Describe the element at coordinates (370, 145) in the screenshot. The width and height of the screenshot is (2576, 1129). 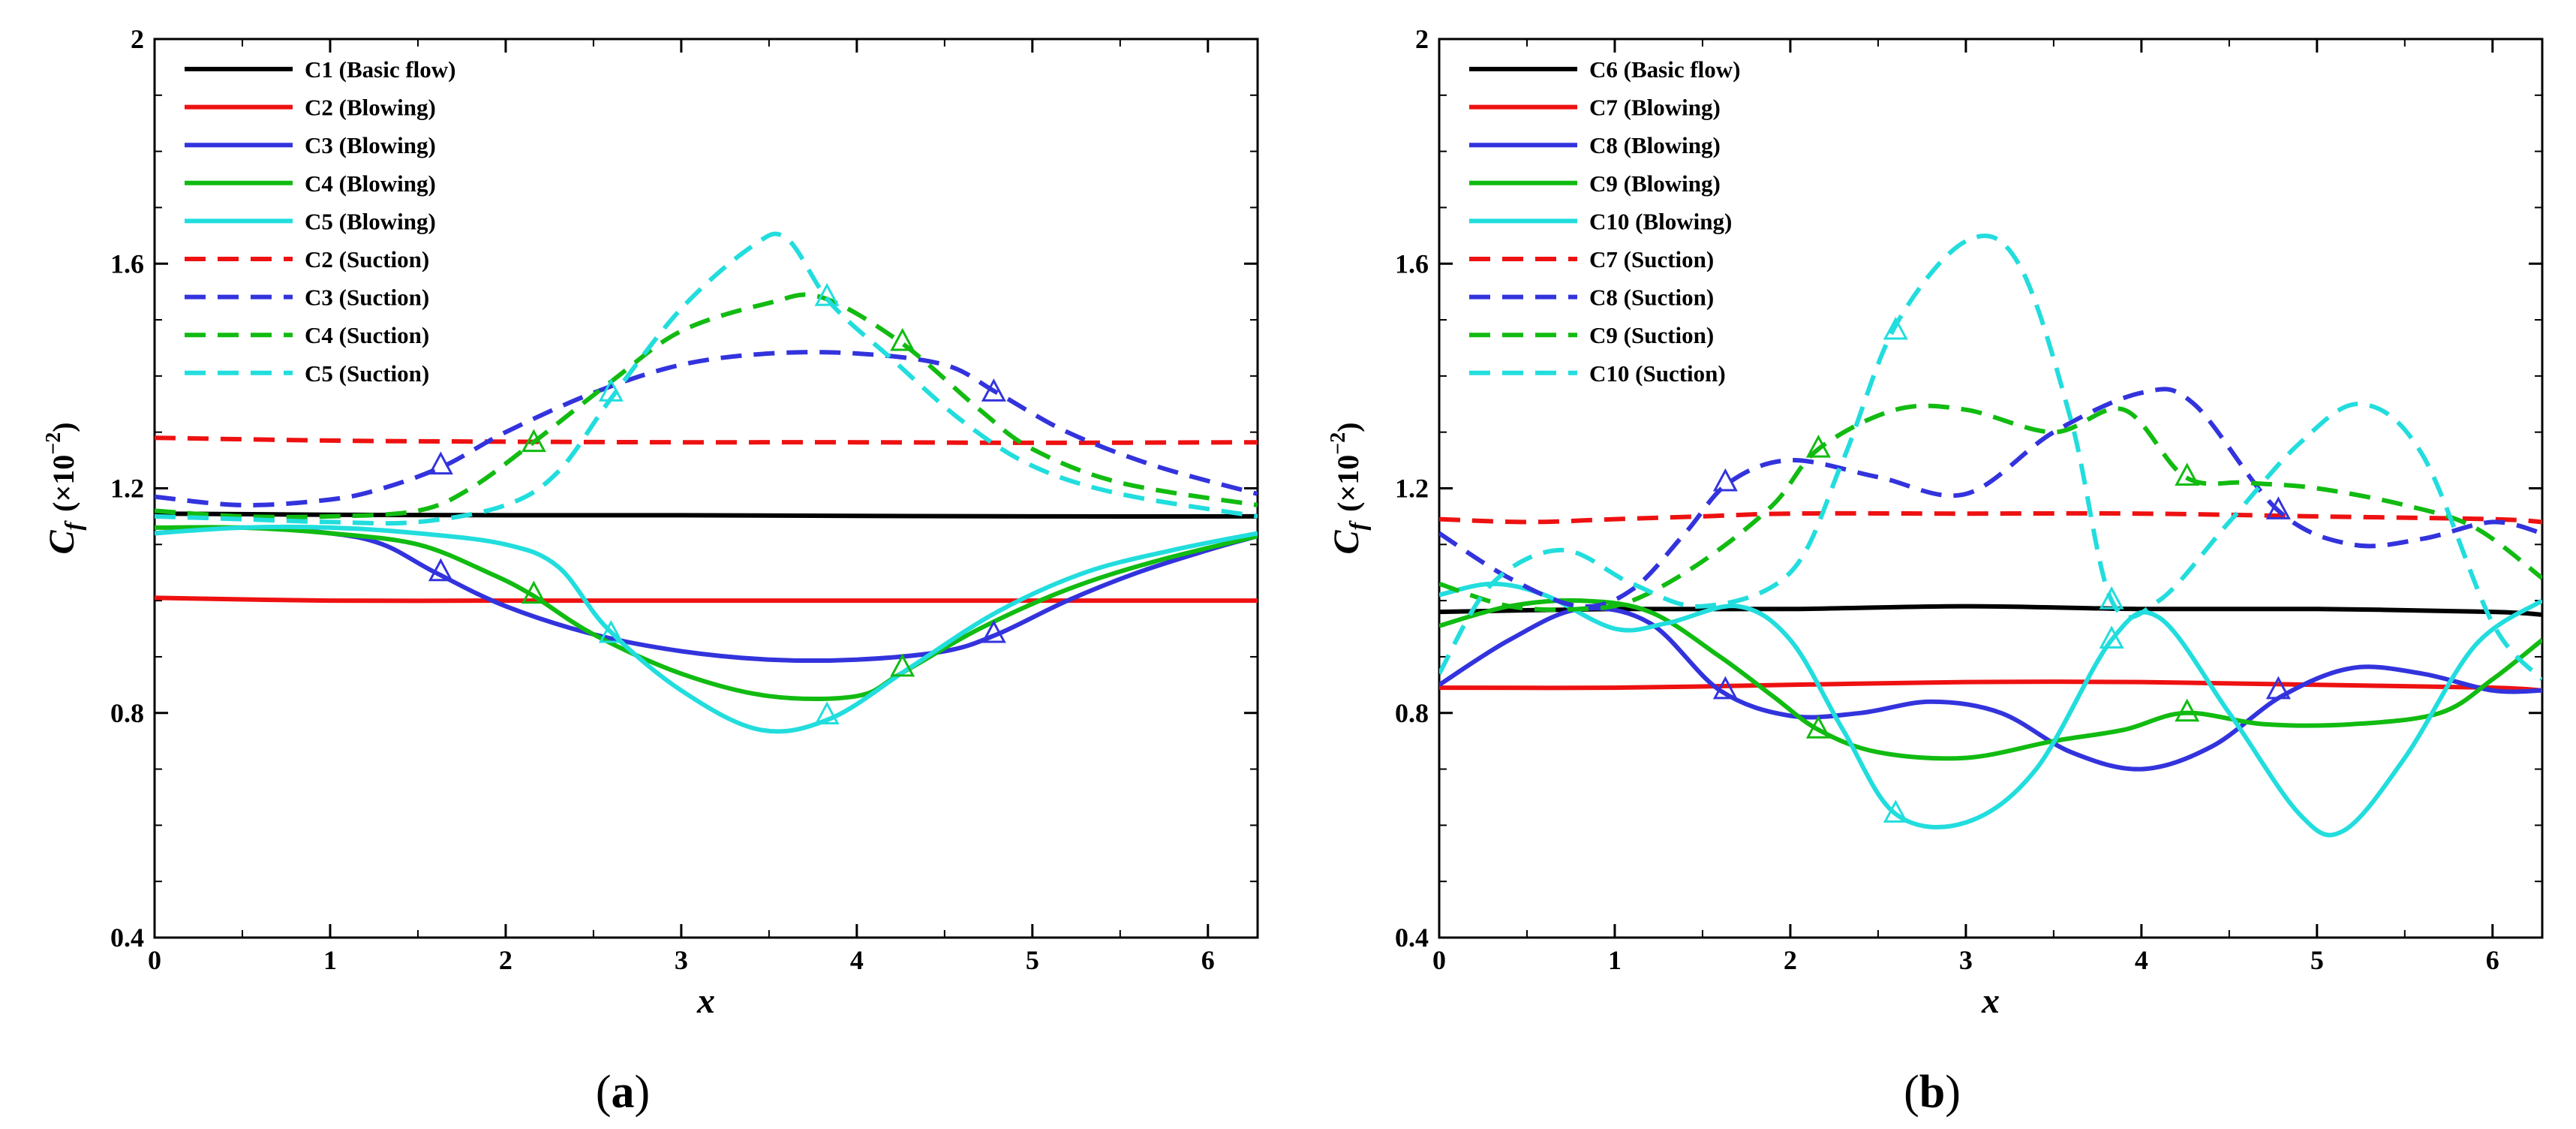
I see `legend-label: C3 (Blowing)` at that location.